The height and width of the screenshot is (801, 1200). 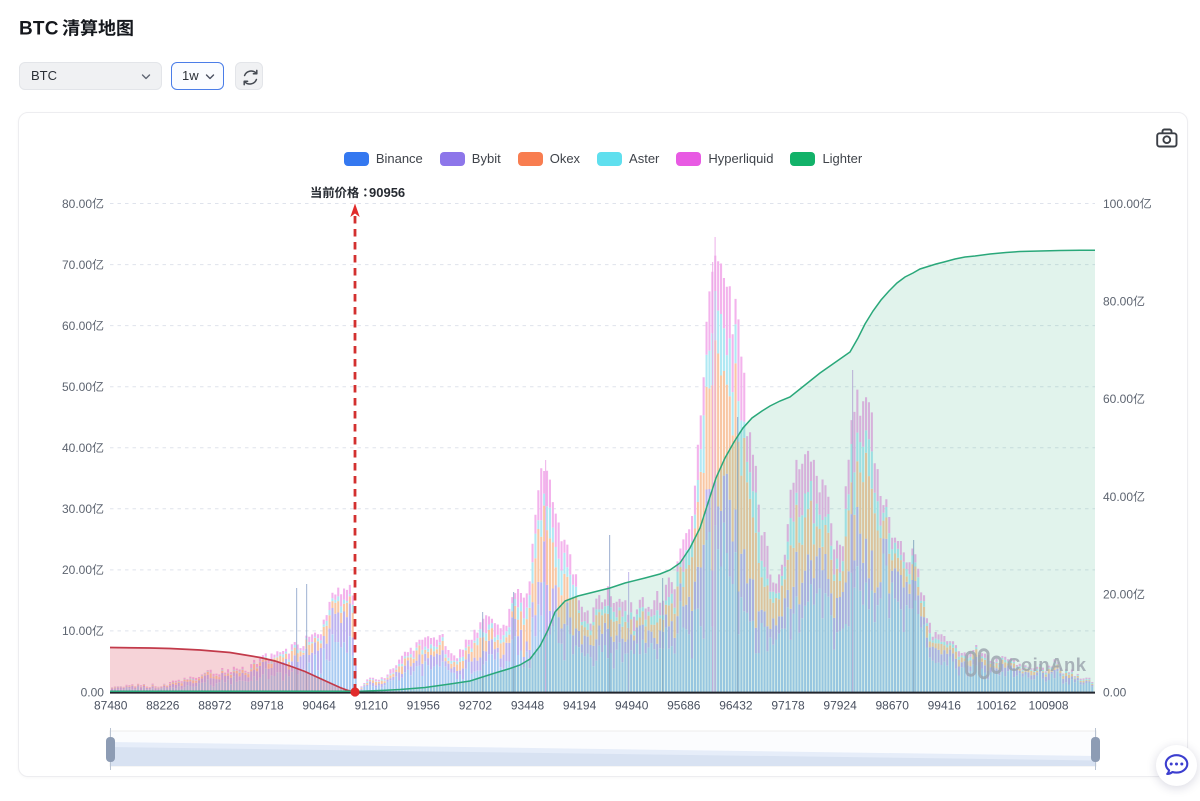 I want to click on svg-text: BTC, so click(x=39, y=29).